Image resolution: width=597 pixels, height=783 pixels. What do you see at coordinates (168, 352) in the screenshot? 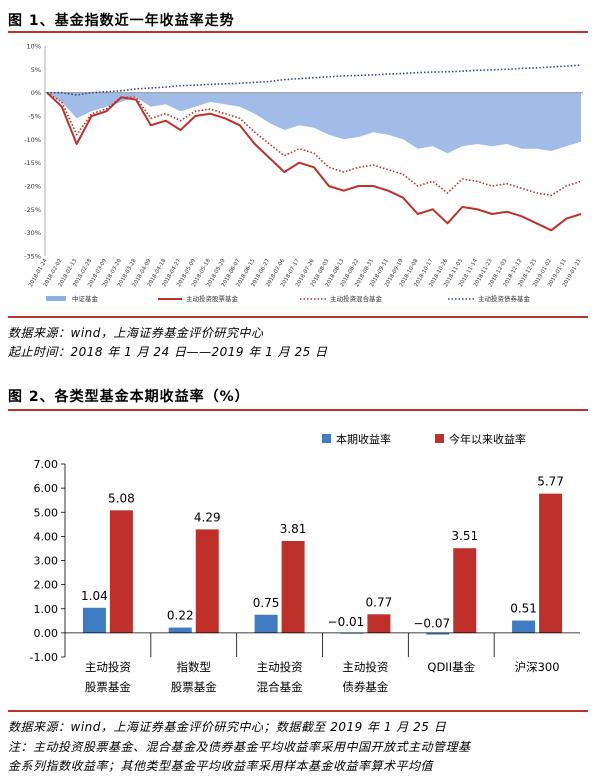
I see `figure1-period: 起止时间：2018 年 1 月 24 日——2019 年 1 月 25 日` at bounding box center [168, 352].